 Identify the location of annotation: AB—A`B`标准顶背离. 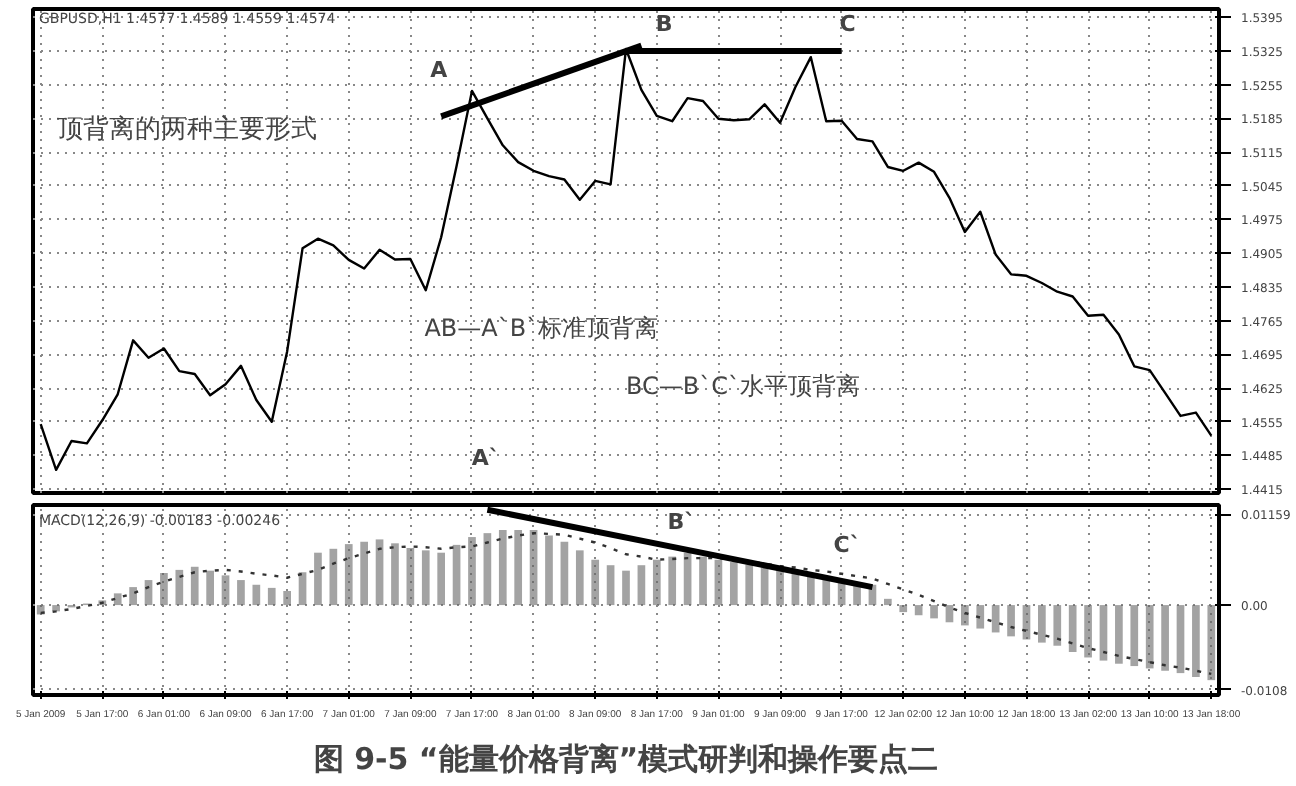
(541, 327).